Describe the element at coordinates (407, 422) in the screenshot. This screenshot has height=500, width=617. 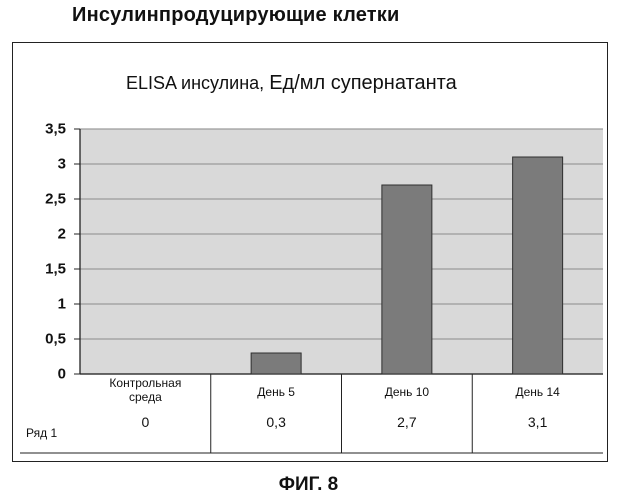
I see `data-value-label: 2,7` at that location.